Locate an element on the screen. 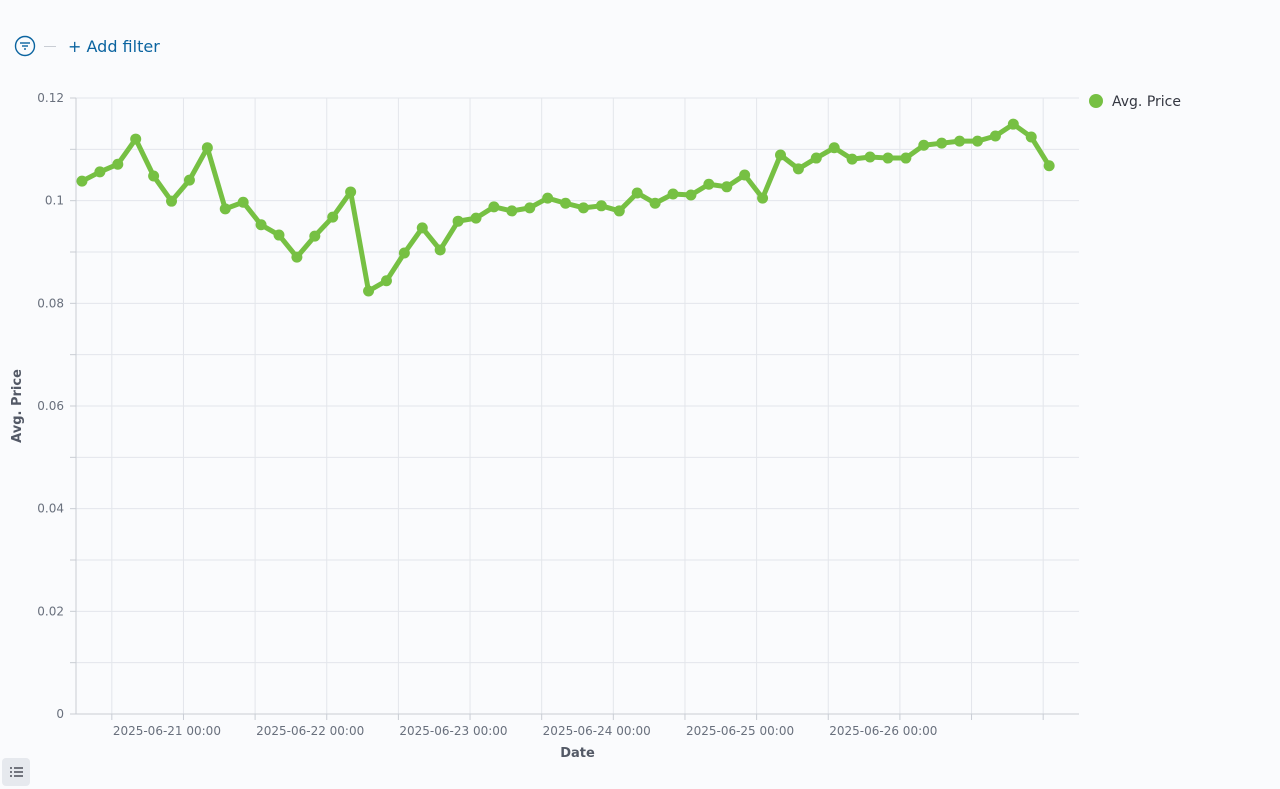 The width and height of the screenshot is (1280, 789). filter-icon is located at coordinates (25, 46).